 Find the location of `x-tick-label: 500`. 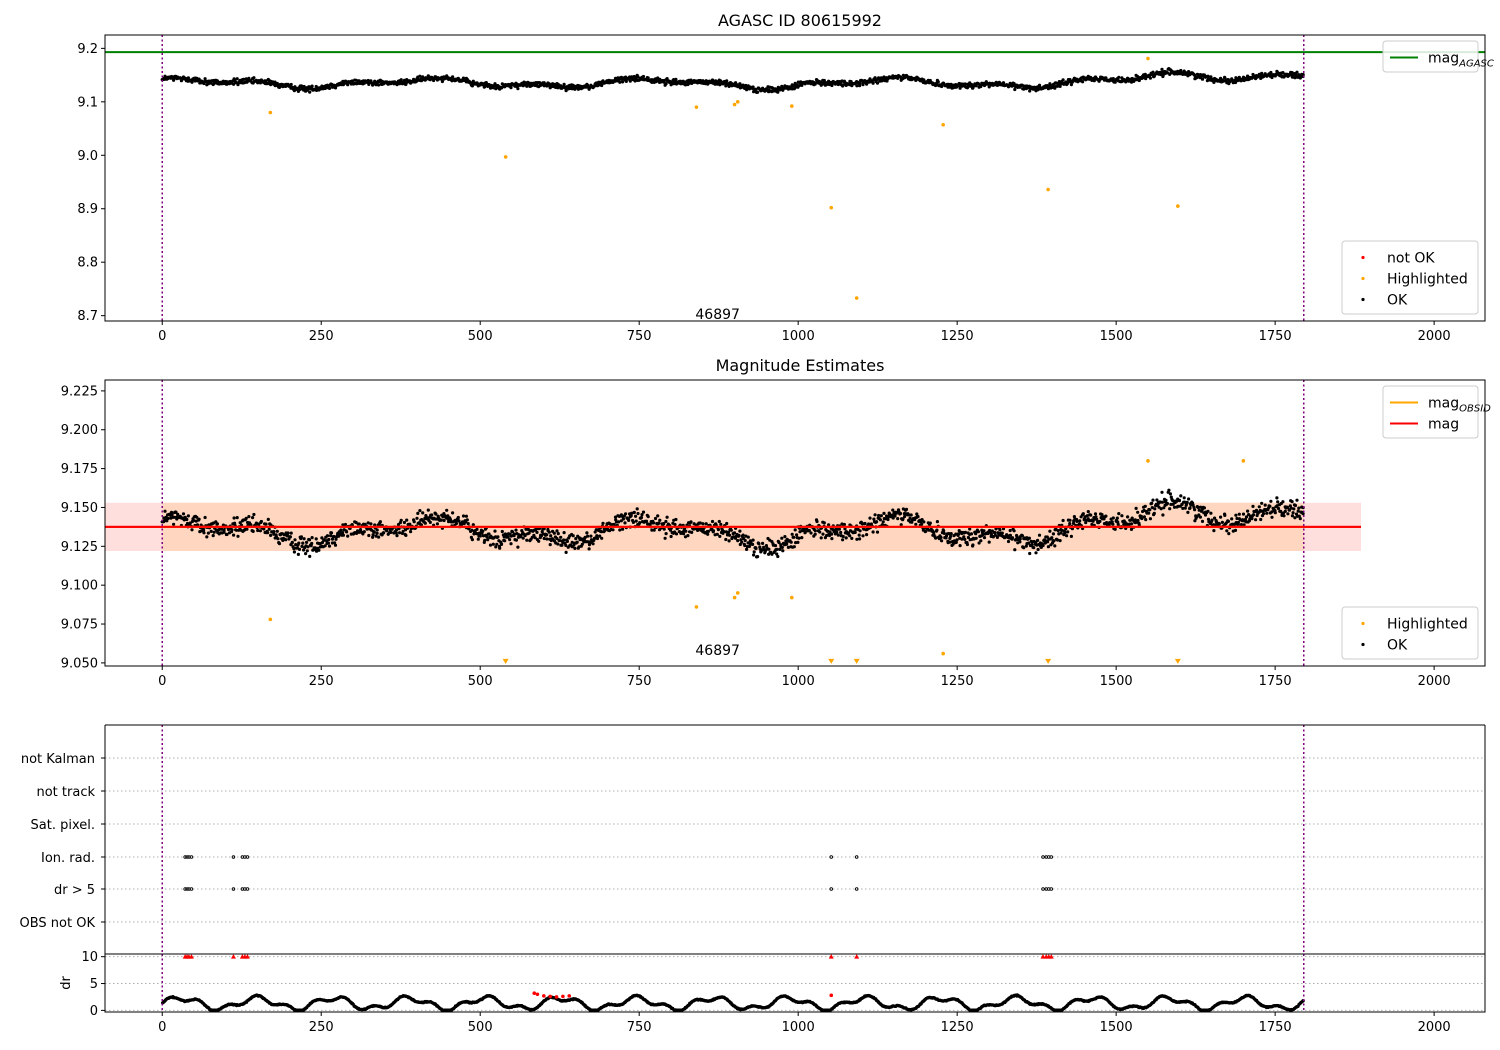

x-tick-label: 500 is located at coordinates (480, 681).